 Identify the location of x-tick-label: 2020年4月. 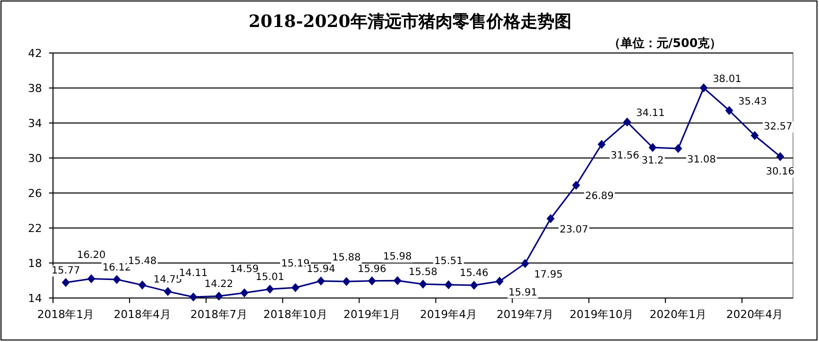
(755, 314).